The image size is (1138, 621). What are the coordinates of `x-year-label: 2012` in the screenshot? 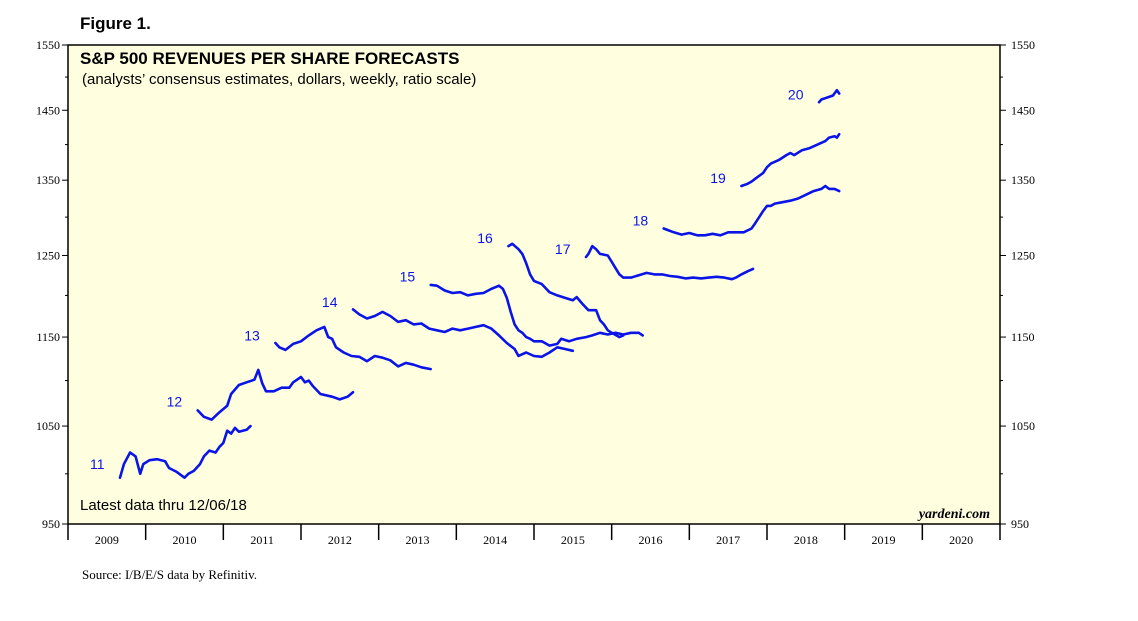 It's located at (340, 540).